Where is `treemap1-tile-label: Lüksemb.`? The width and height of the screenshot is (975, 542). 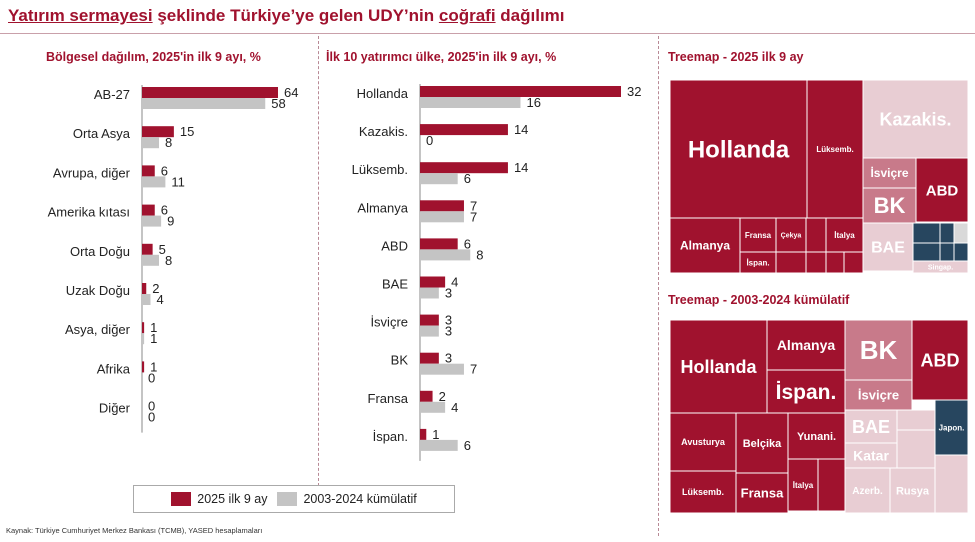
treemap1-tile-label: Lüksemb. is located at coordinates (834, 149).